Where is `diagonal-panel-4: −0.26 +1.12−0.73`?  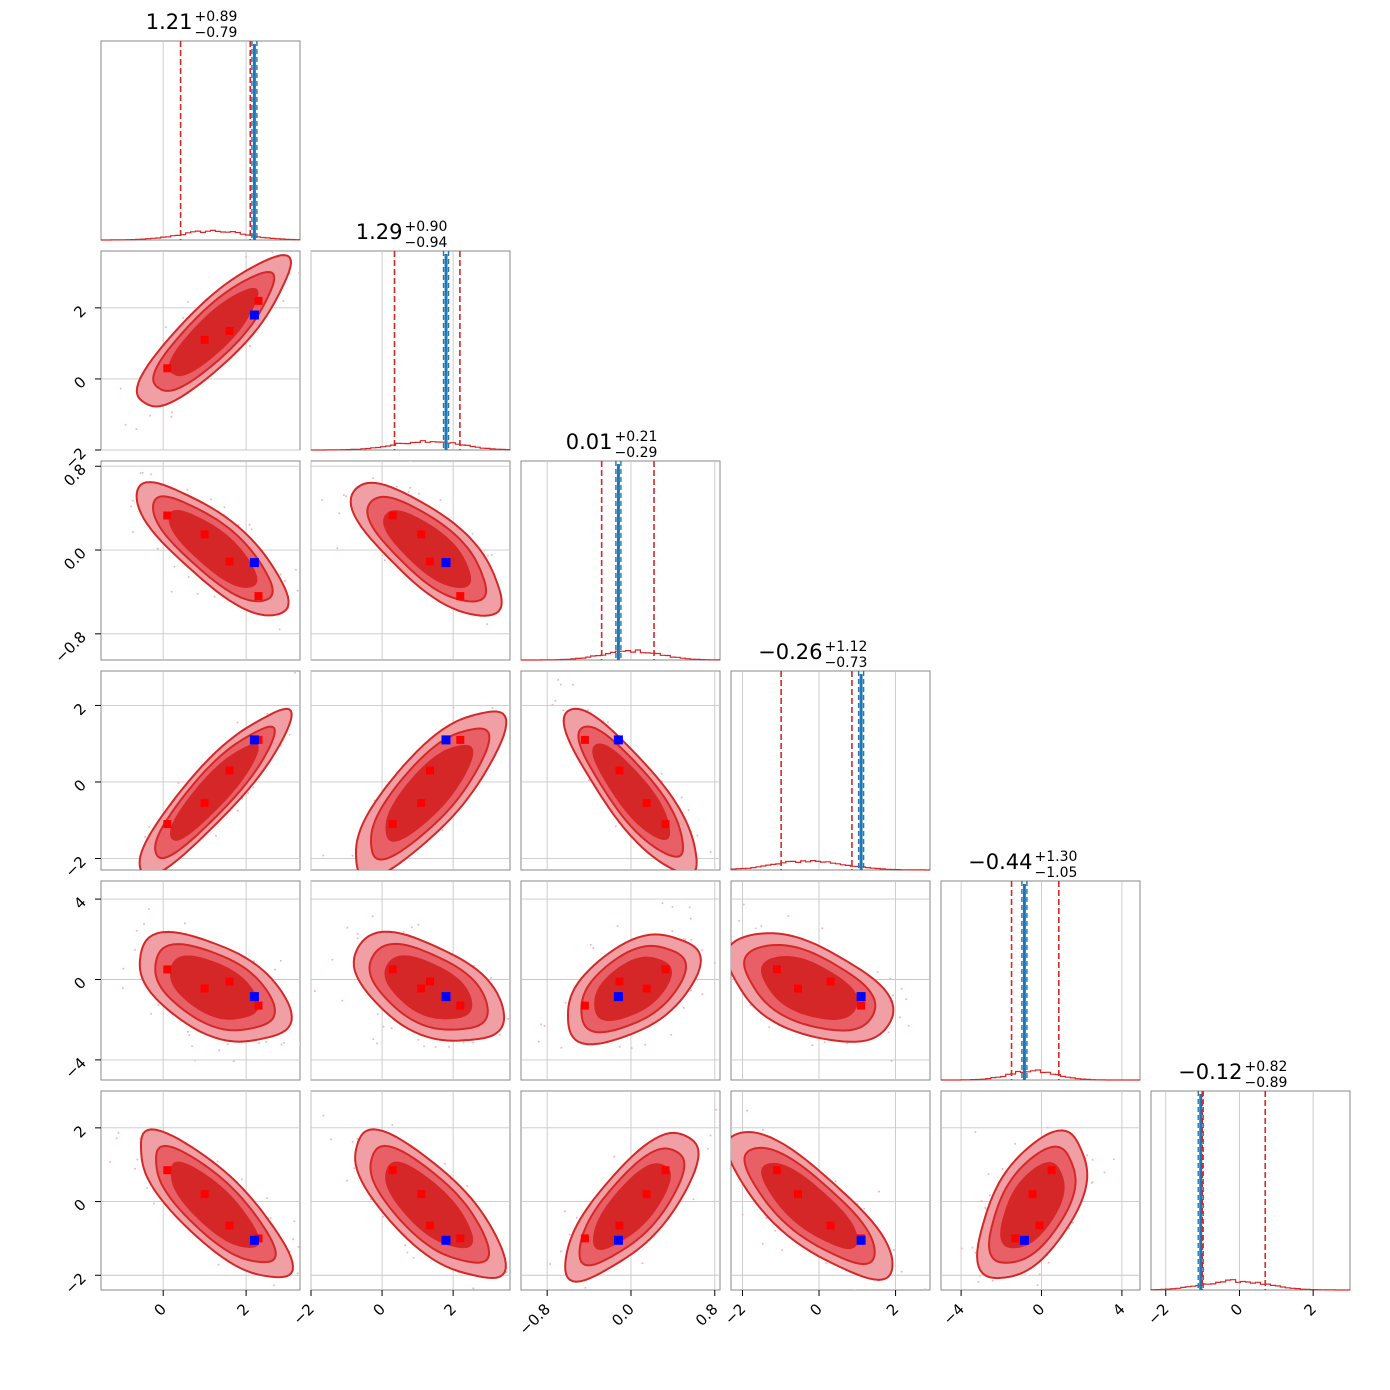
diagonal-panel-4: −0.26 +1.12−0.73 is located at coordinates (830, 755).